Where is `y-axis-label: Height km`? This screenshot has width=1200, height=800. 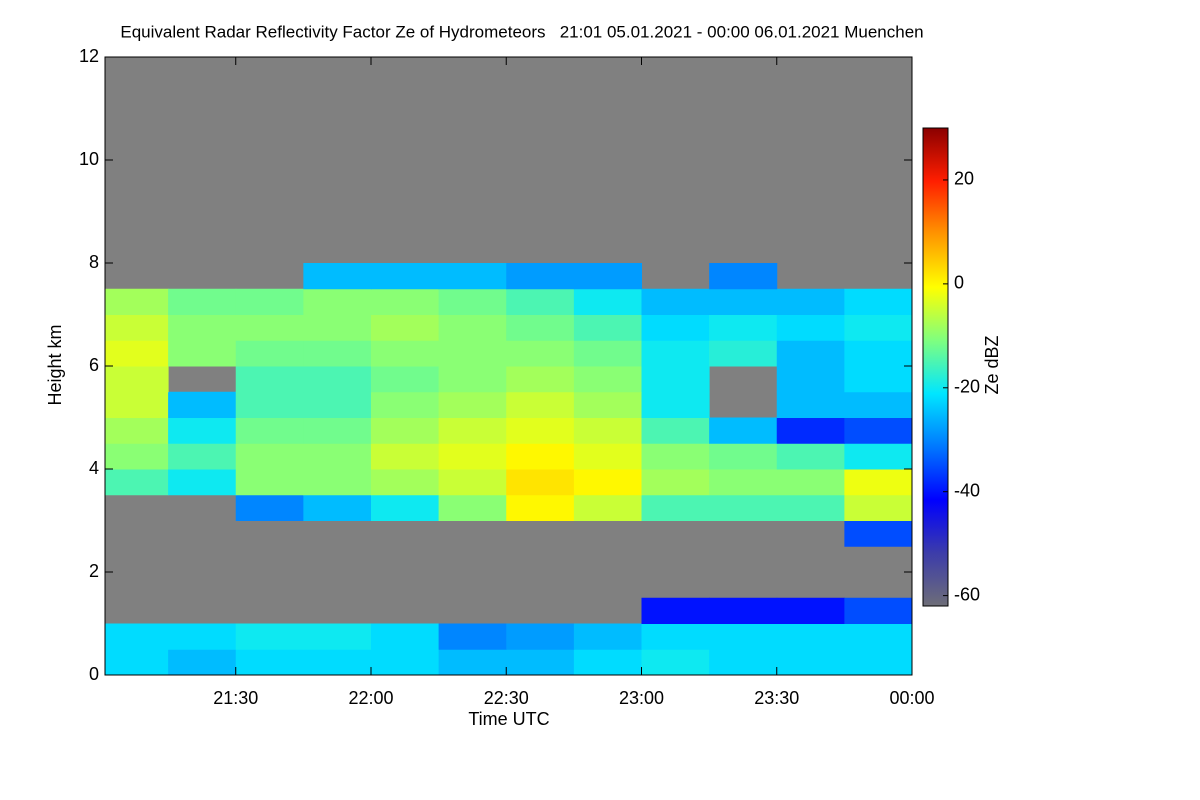
y-axis-label: Height km is located at coordinates (55, 364).